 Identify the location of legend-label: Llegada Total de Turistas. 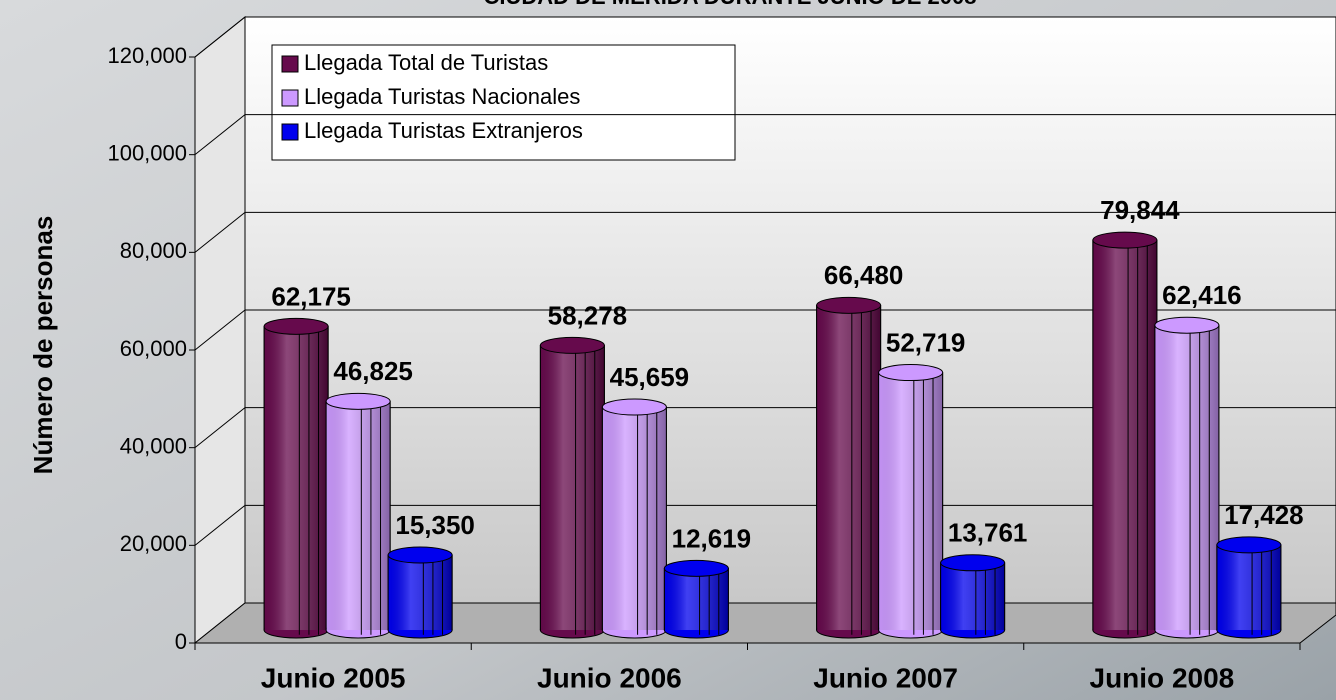
(426, 62).